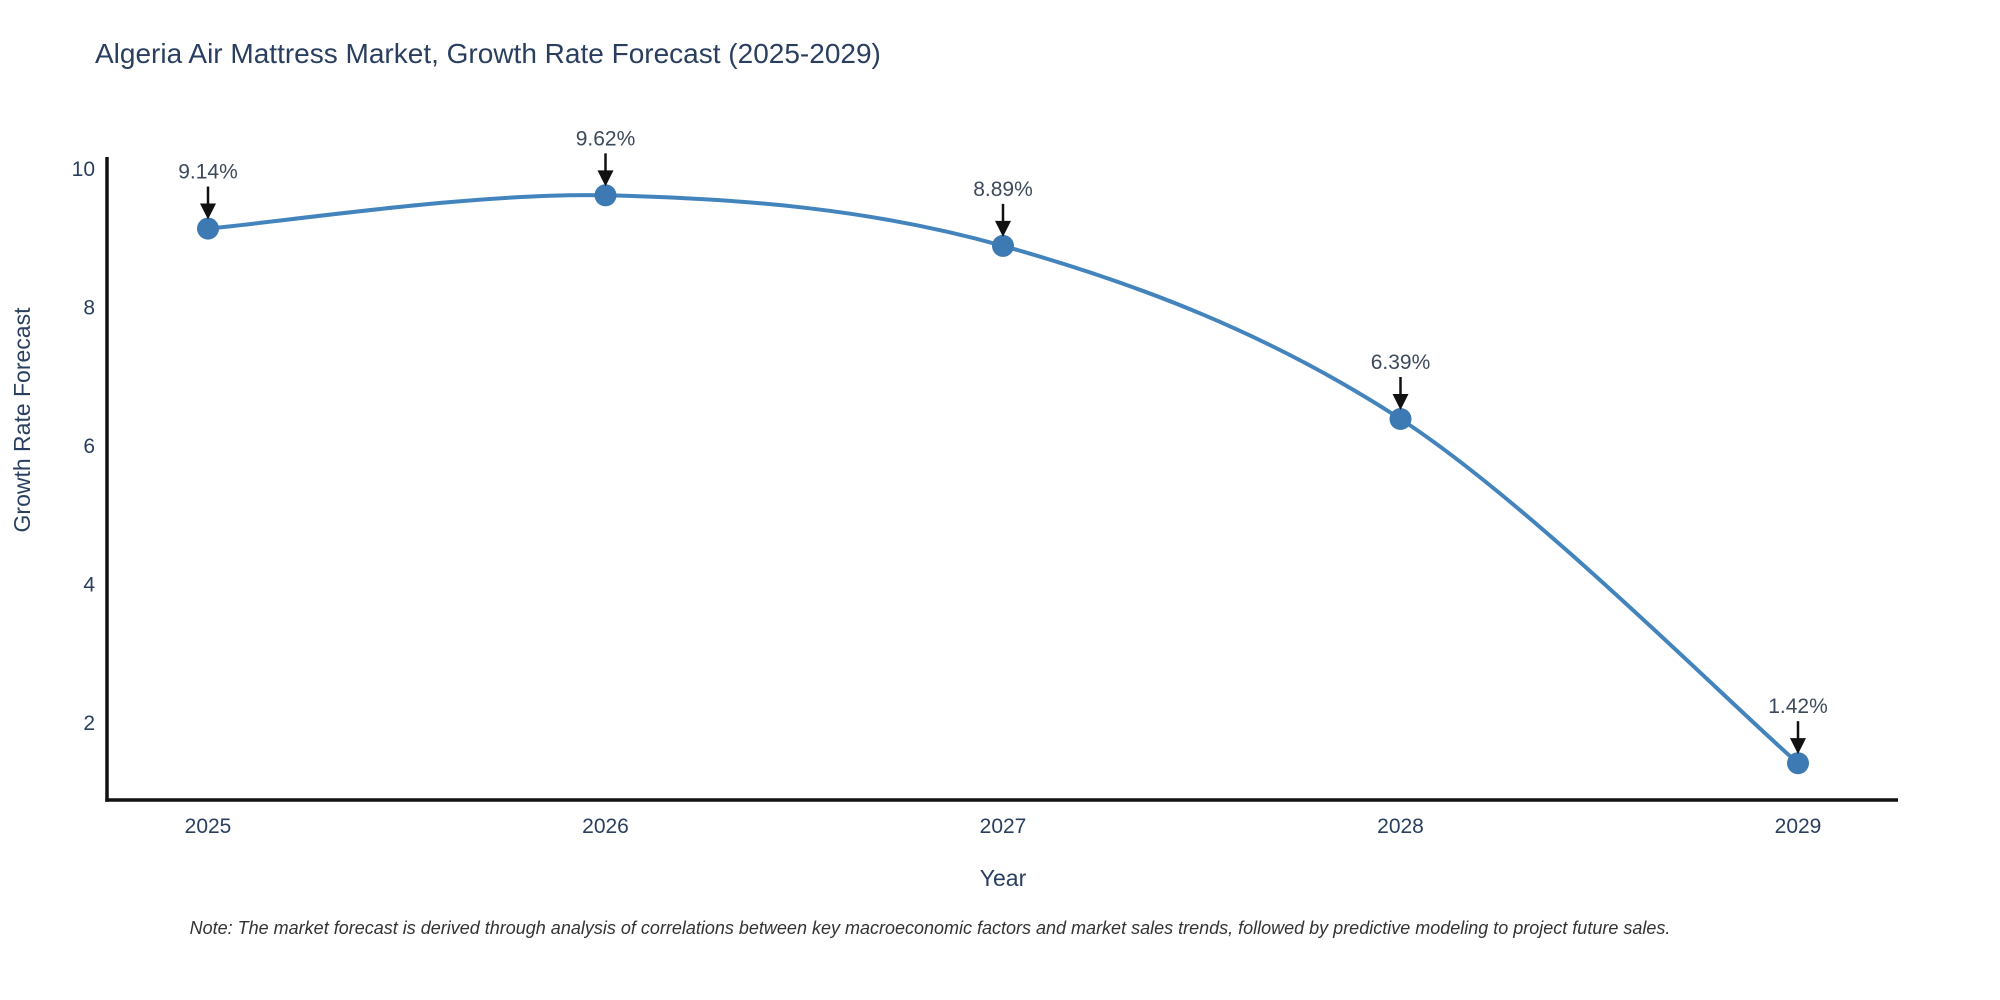  I want to click on point-value-label: 9.14%, so click(208, 172).